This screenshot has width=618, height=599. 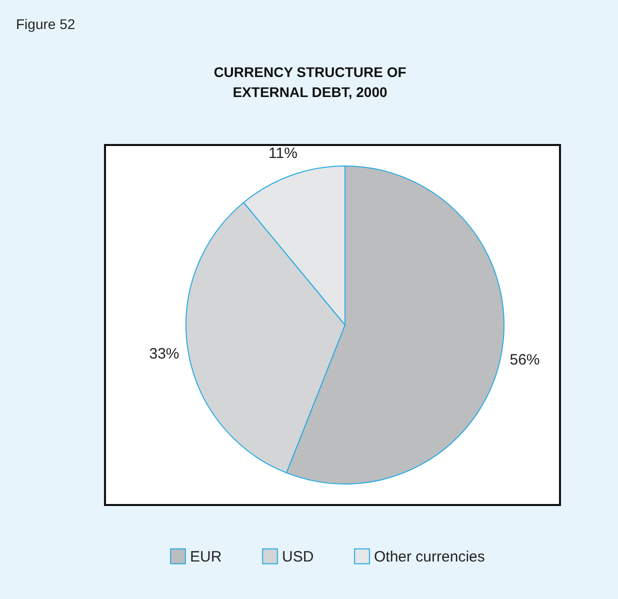 I want to click on data-label: 11%, so click(x=283, y=153).